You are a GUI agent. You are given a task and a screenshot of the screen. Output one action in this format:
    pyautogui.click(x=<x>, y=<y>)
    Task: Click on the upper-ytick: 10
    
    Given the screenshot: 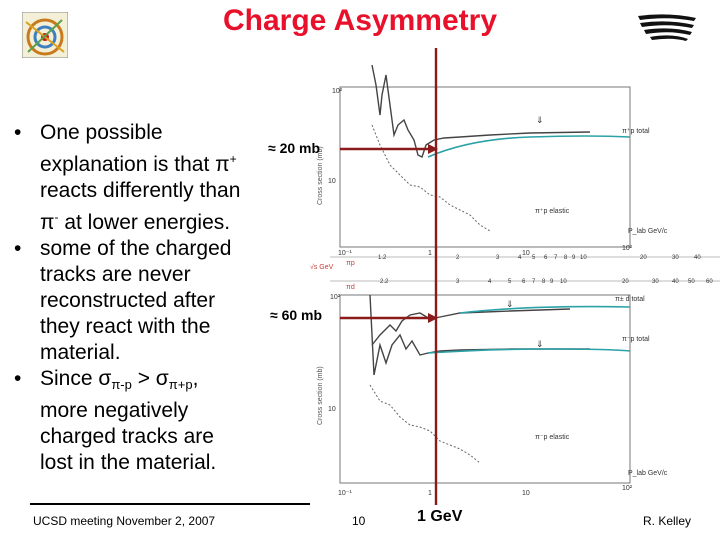 What is the action you would take?
    pyautogui.click(x=332, y=181)
    